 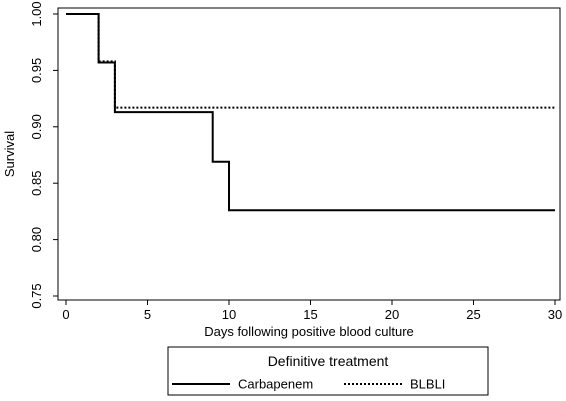 I want to click on y-tick-label: 0.75, so click(x=36, y=295).